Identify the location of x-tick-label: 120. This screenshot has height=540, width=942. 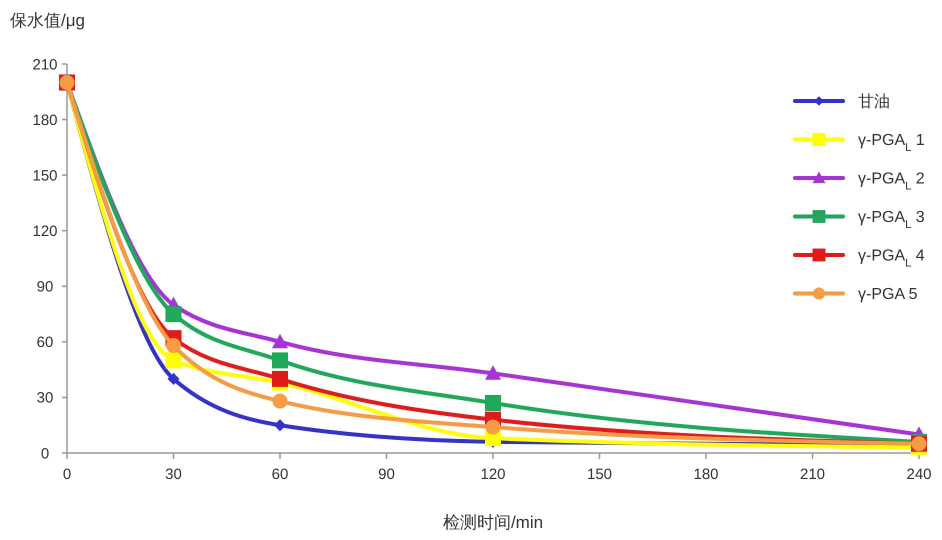
(493, 474).